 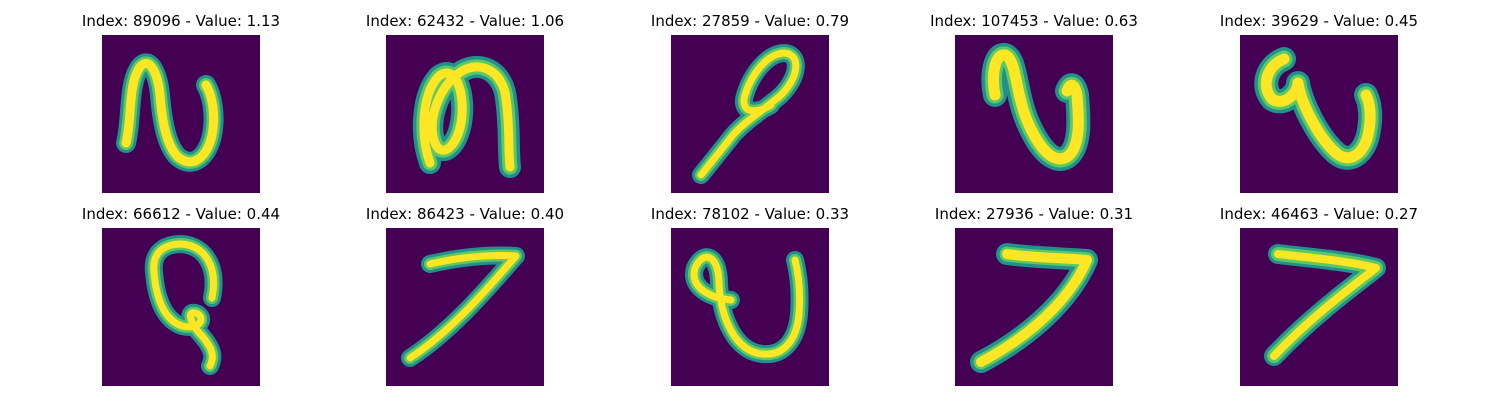 I want to click on panel-title: Index: 46463 - Value: 0.27, so click(x=1319, y=214).